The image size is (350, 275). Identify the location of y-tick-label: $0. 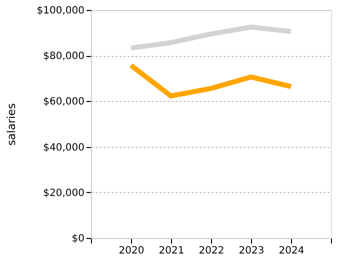
(78, 239).